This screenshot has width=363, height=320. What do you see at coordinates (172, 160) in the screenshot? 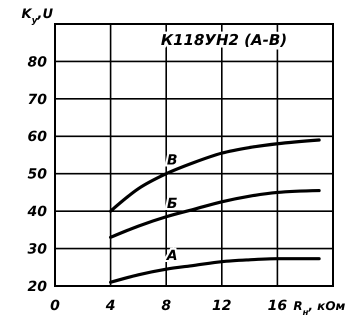
I see `series-label: В` at bounding box center [172, 160].